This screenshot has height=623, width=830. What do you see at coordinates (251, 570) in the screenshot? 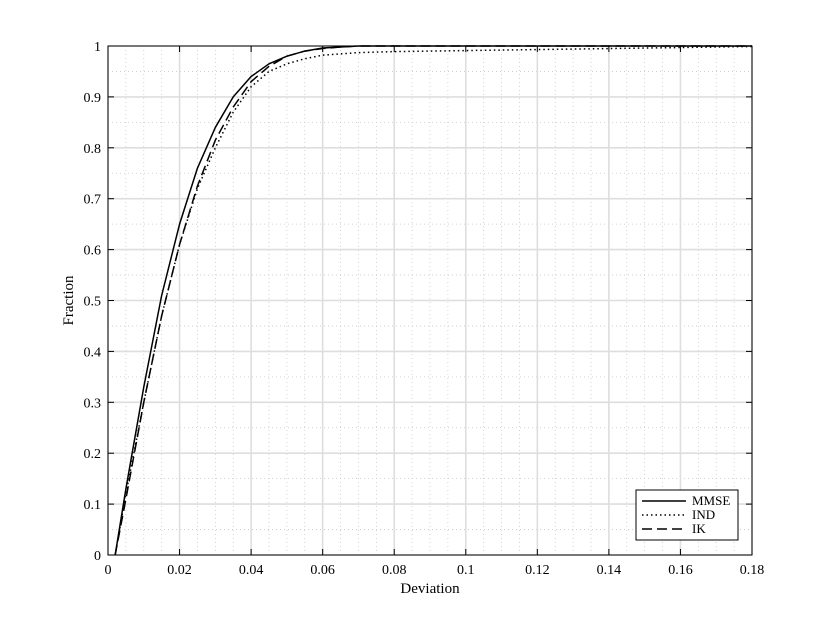
I see `x-tick-label: 0.04` at bounding box center [251, 570].